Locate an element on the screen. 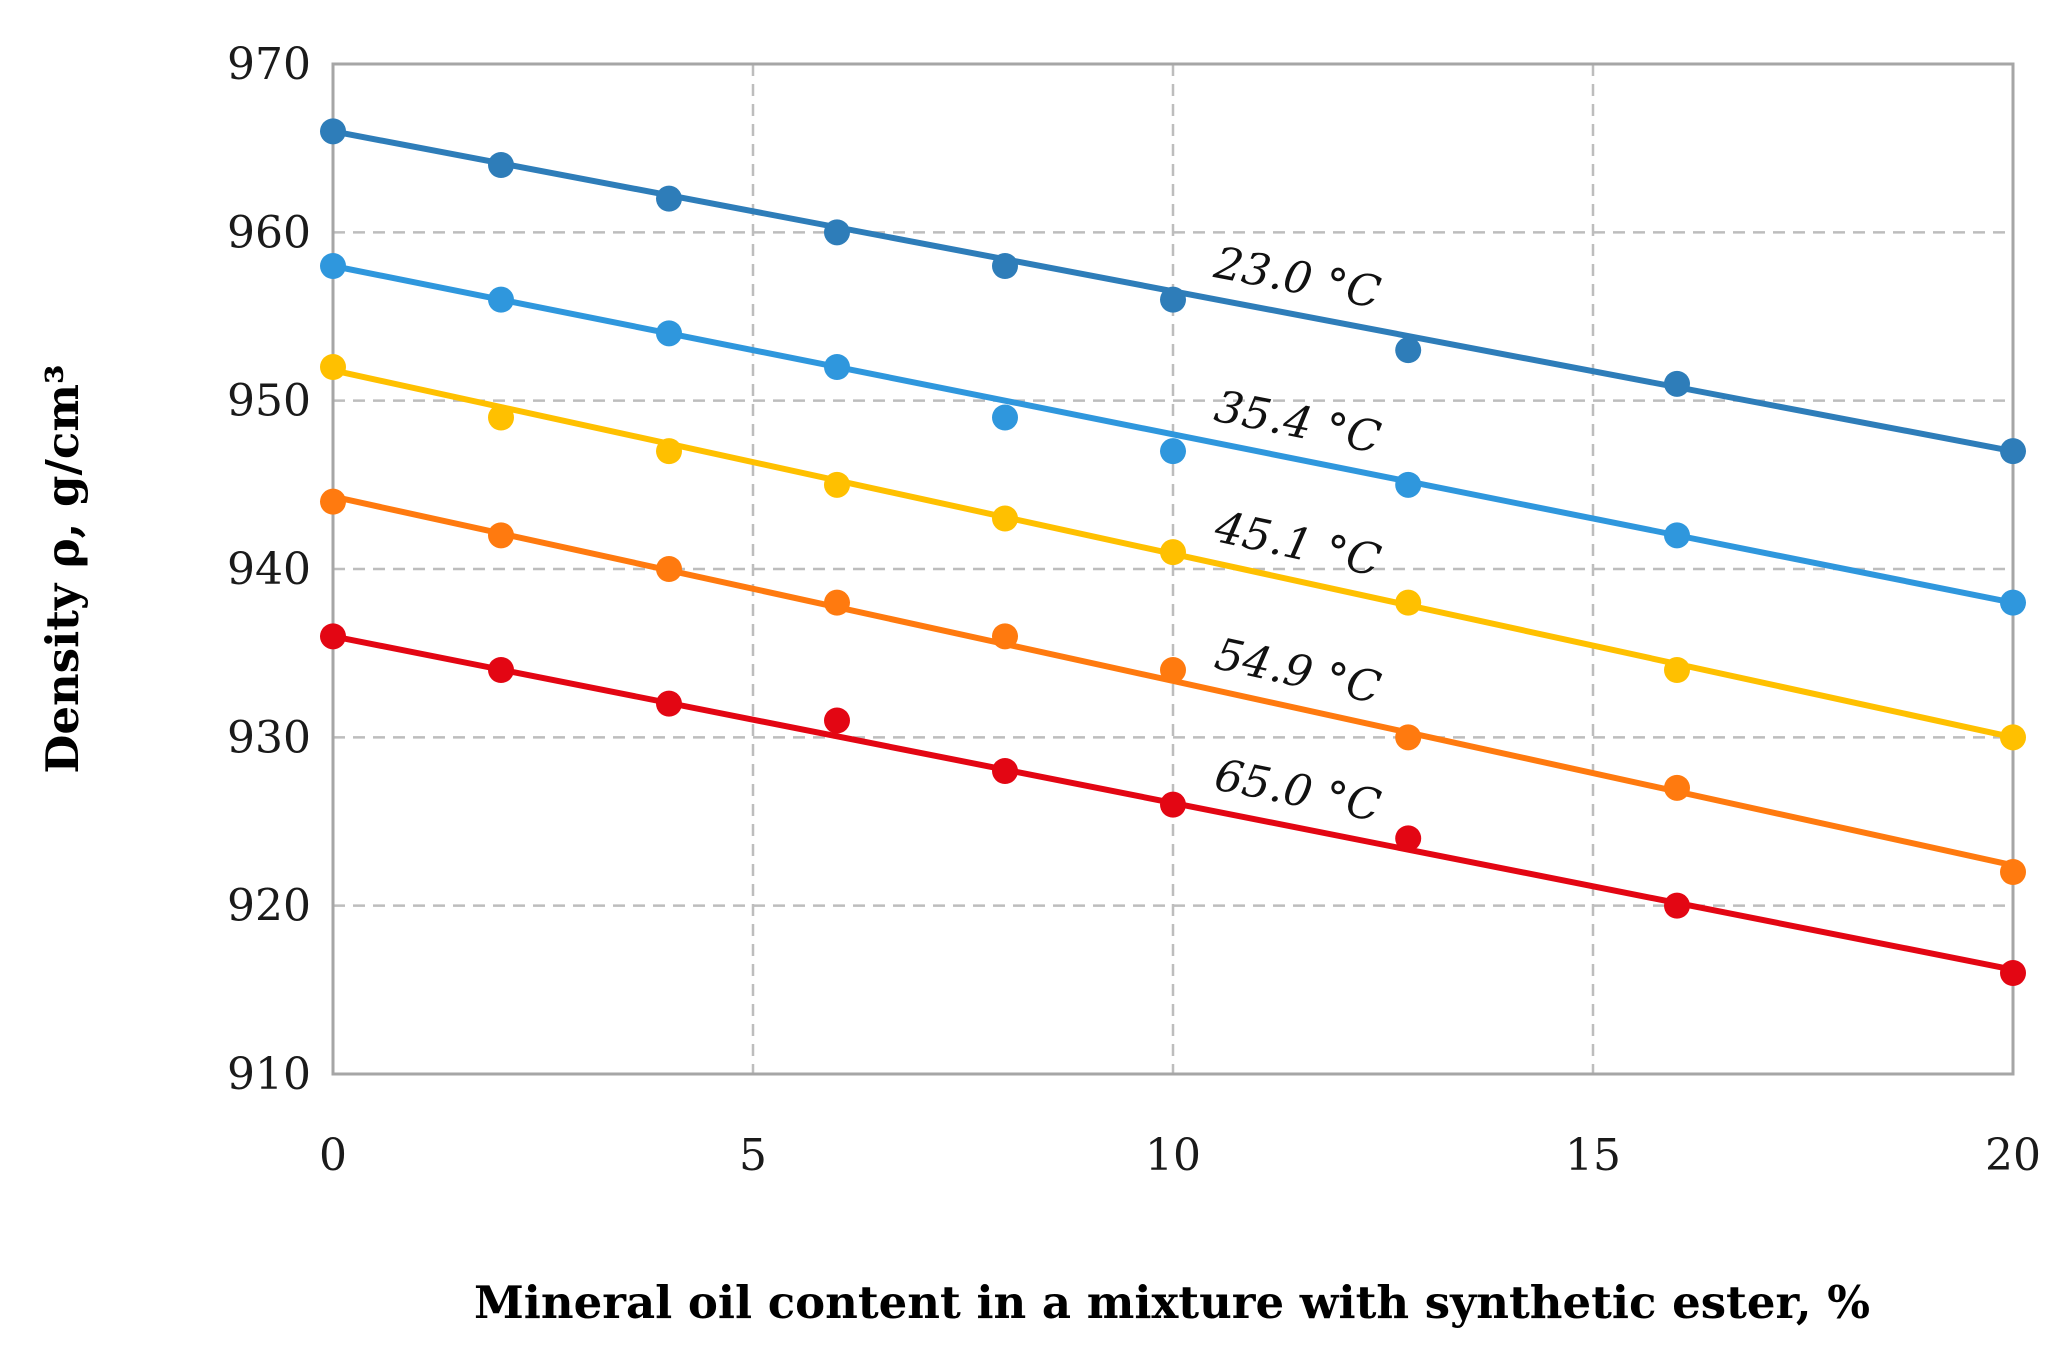  x-tick-label: 10 is located at coordinates (1173, 1155).